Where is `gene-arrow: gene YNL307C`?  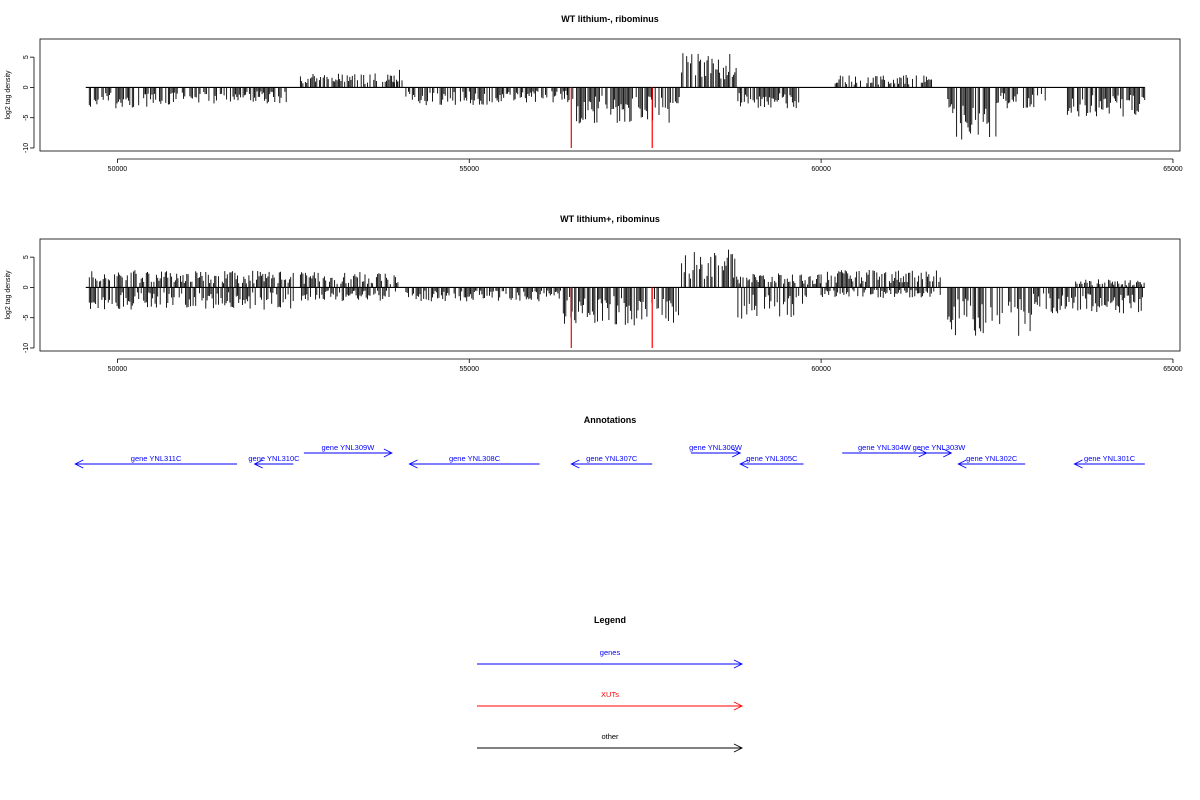
gene-arrow: gene YNL307C is located at coordinates (611, 461).